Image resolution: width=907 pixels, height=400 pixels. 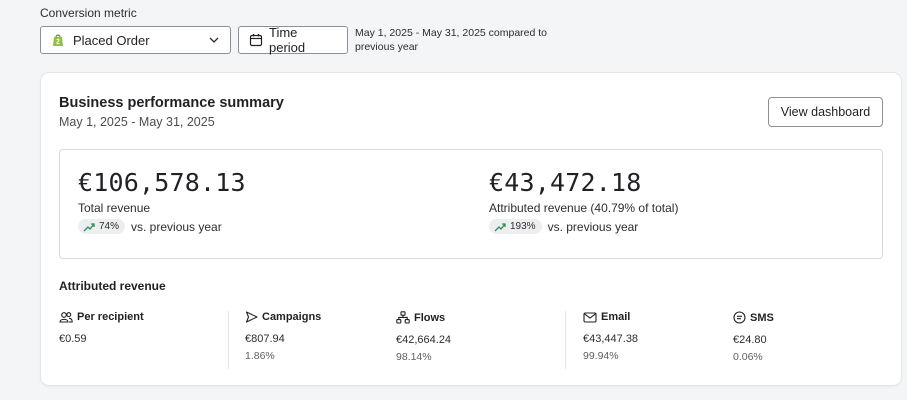 What do you see at coordinates (251, 317) in the screenshot?
I see `send-icon` at bounding box center [251, 317].